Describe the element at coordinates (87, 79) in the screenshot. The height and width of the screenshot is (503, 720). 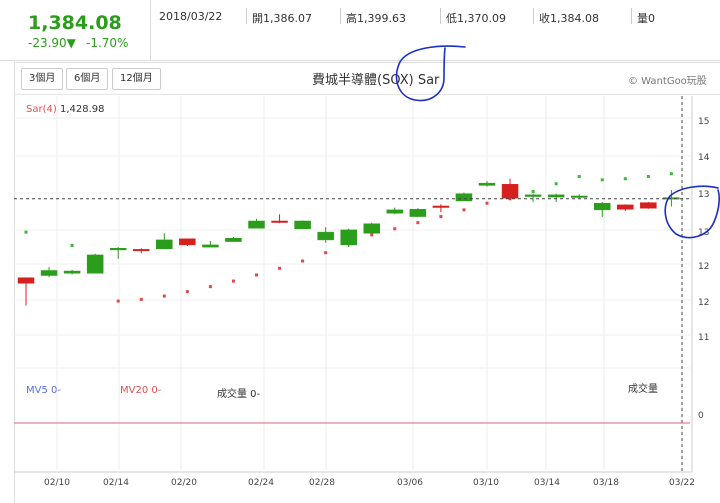
I see `range-button-6m: 6個月` at that location.